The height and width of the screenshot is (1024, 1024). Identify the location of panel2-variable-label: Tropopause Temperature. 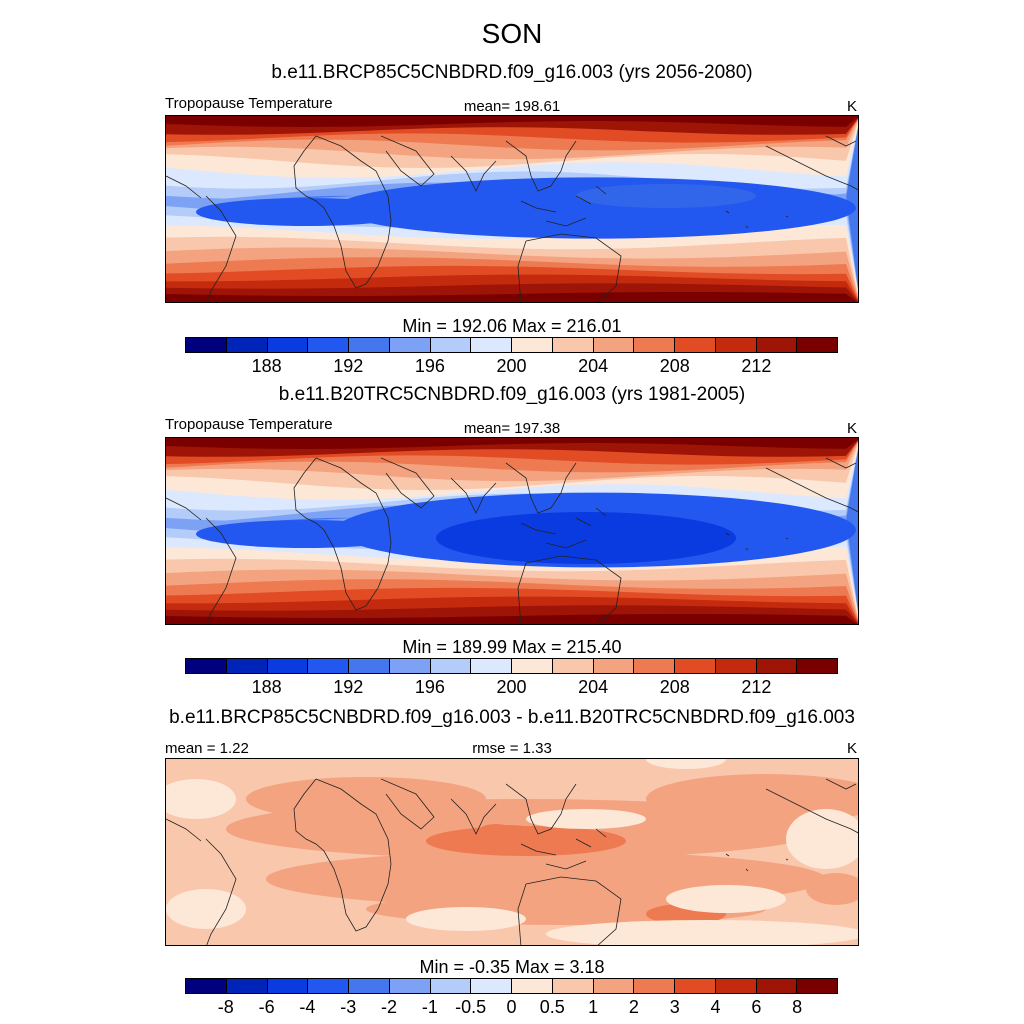
(249, 424).